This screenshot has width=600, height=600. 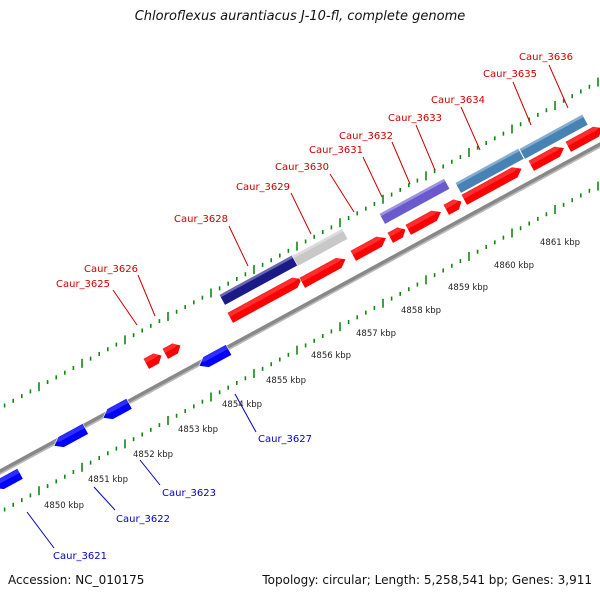 What do you see at coordinates (189, 493) in the screenshot?
I see `gene-label-reverse: Caur_3623` at bounding box center [189, 493].